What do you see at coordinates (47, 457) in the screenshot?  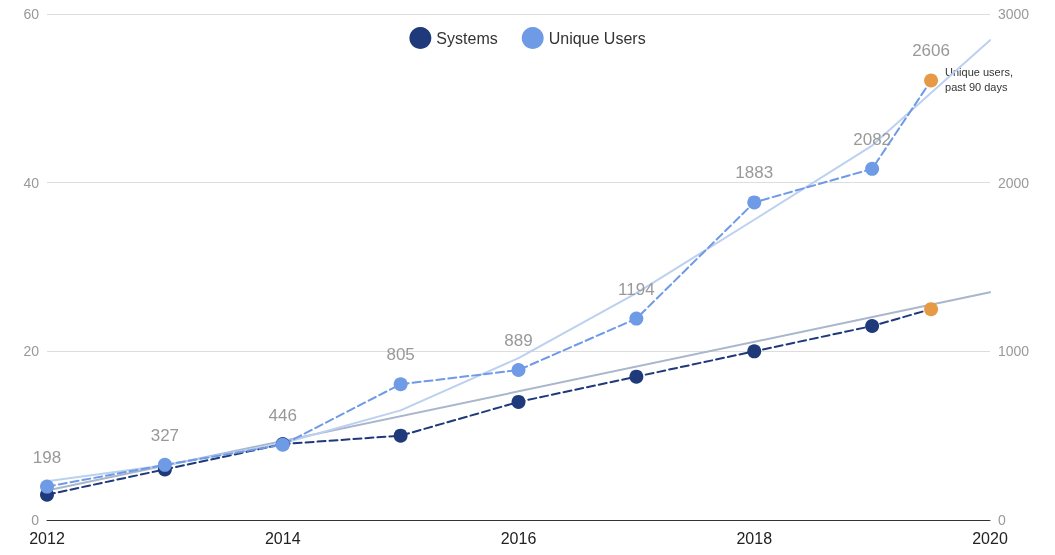 I see `data-label: 198` at bounding box center [47, 457].